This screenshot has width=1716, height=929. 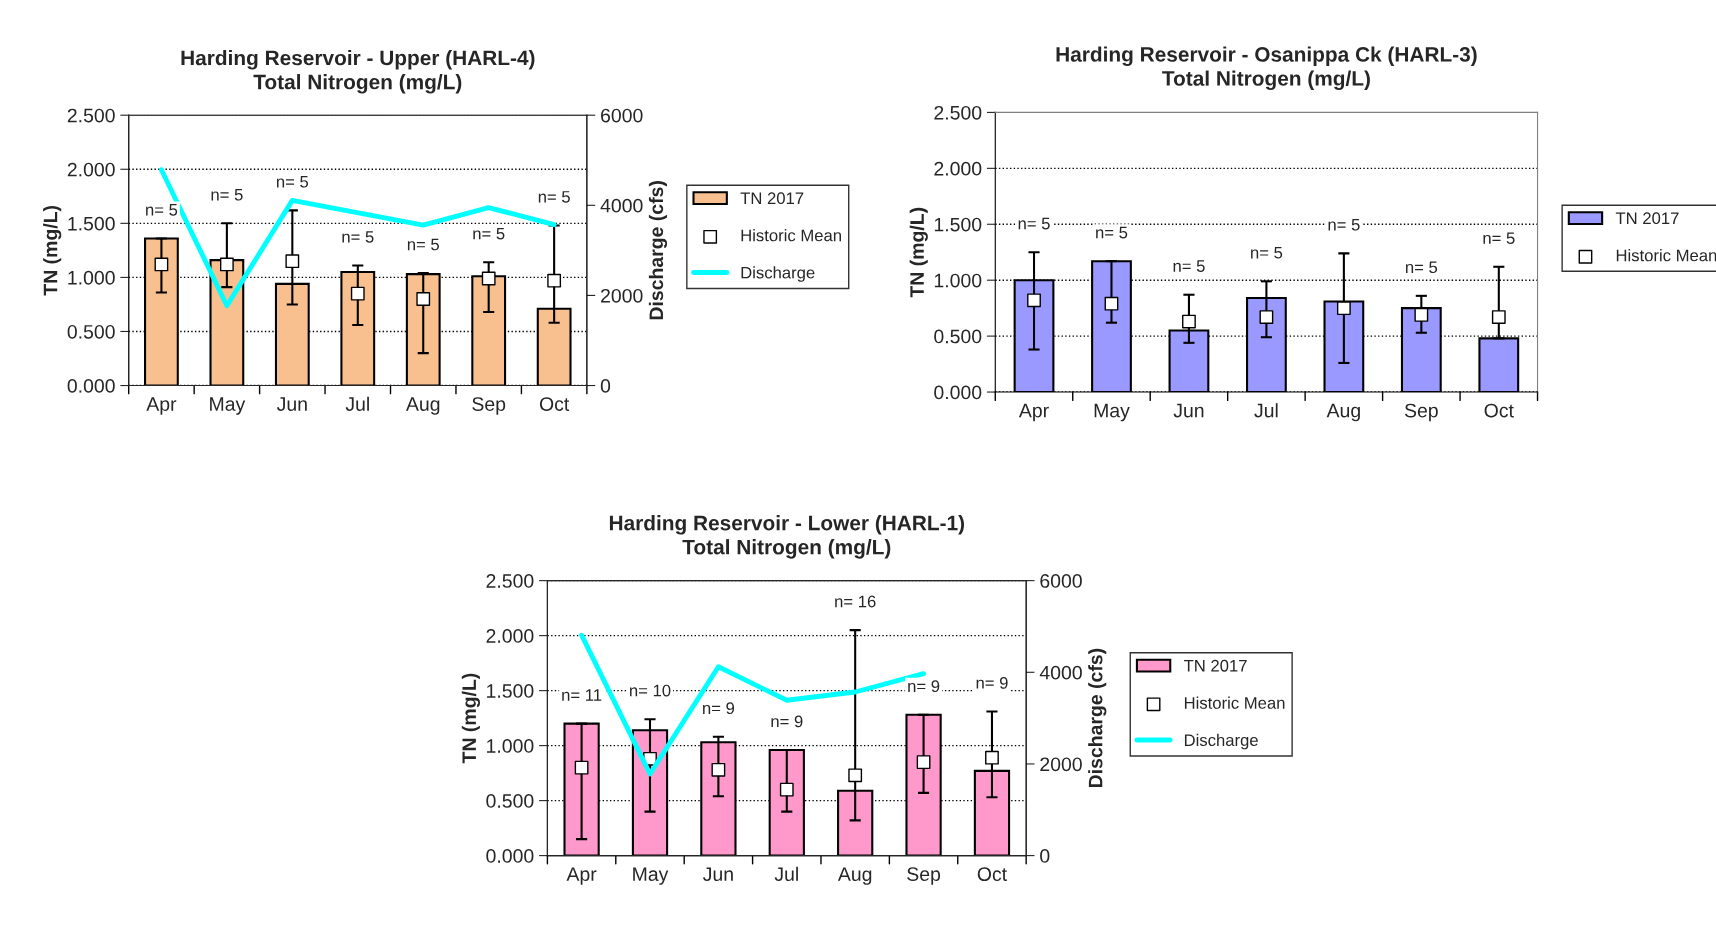 What do you see at coordinates (753, 704) in the screenshot?
I see `line-series` at bounding box center [753, 704].